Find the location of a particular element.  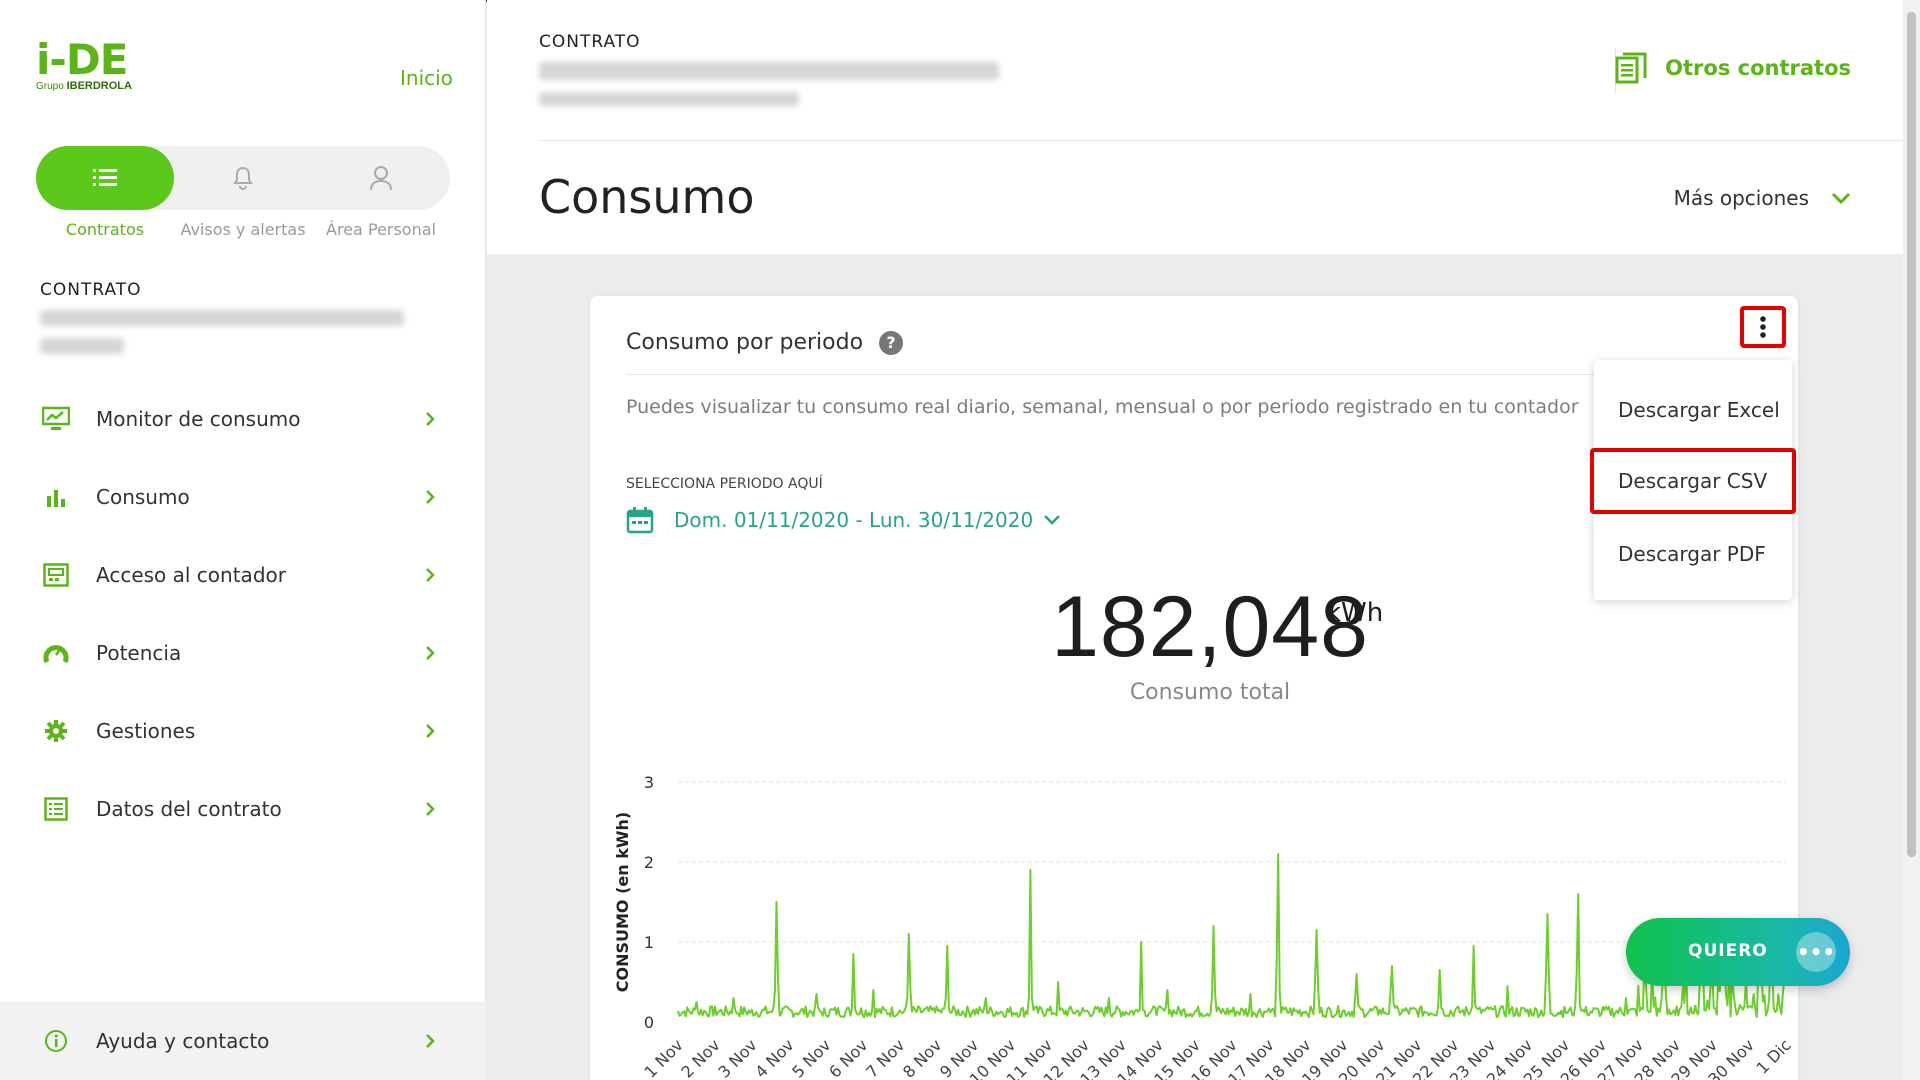

monitor-icon is located at coordinates (56, 419).